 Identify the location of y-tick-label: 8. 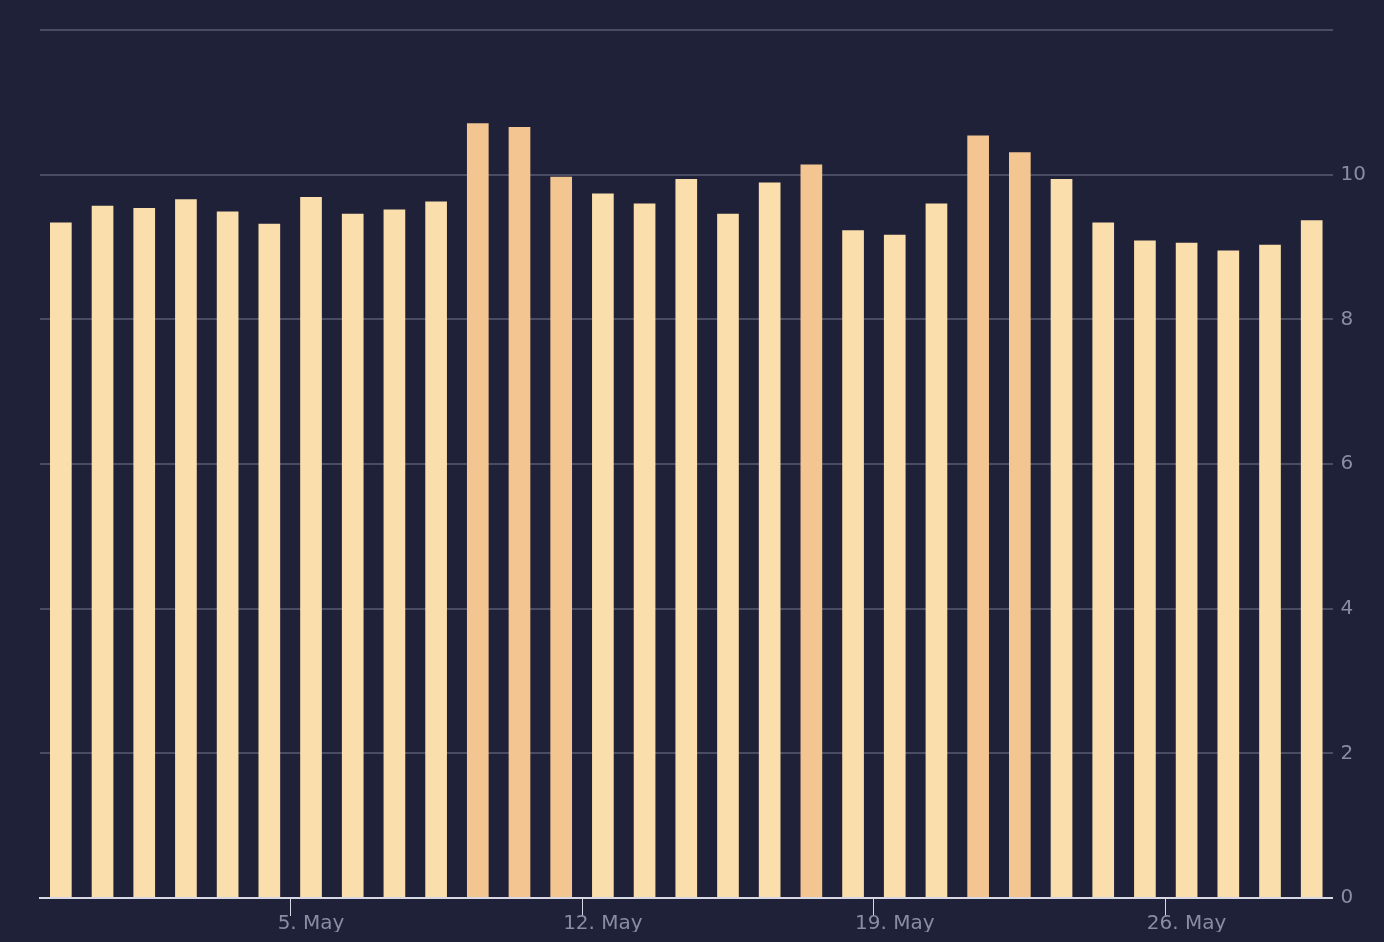
(1347, 317).